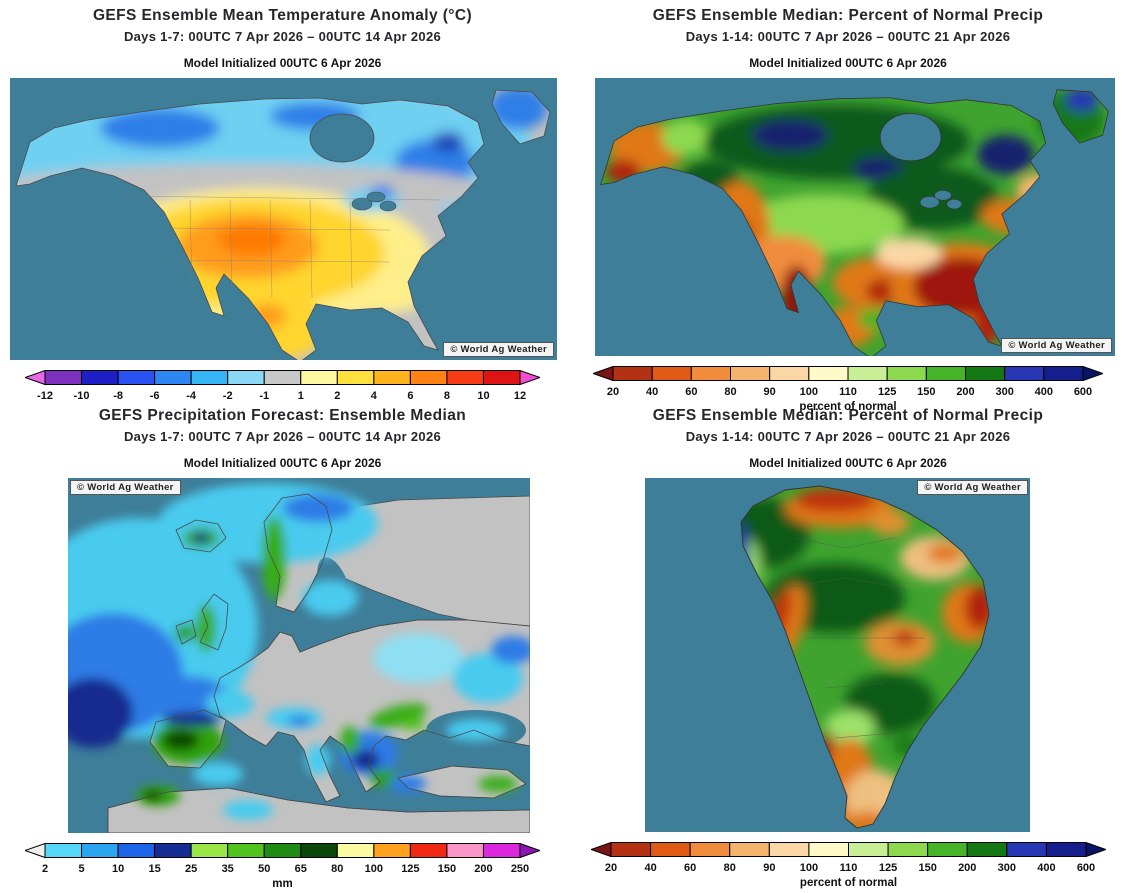  Describe the element at coordinates (82, 396) in the screenshot. I see `svg-text: -10` at that location.